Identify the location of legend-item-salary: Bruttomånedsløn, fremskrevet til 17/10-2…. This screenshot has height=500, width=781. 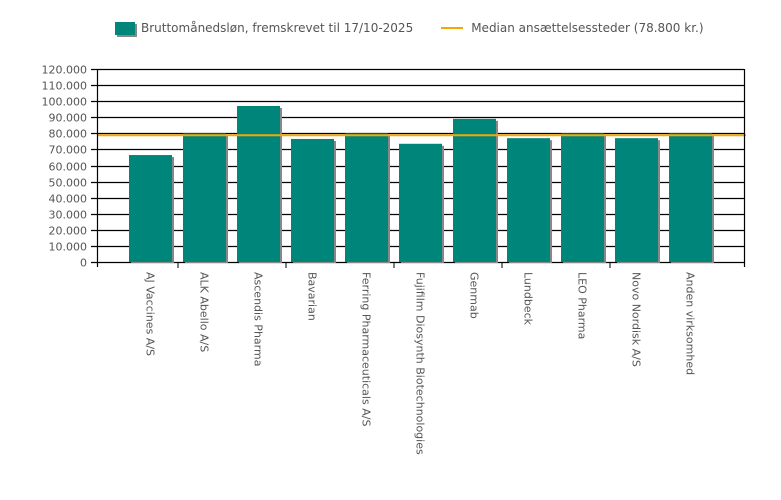
(264, 28).